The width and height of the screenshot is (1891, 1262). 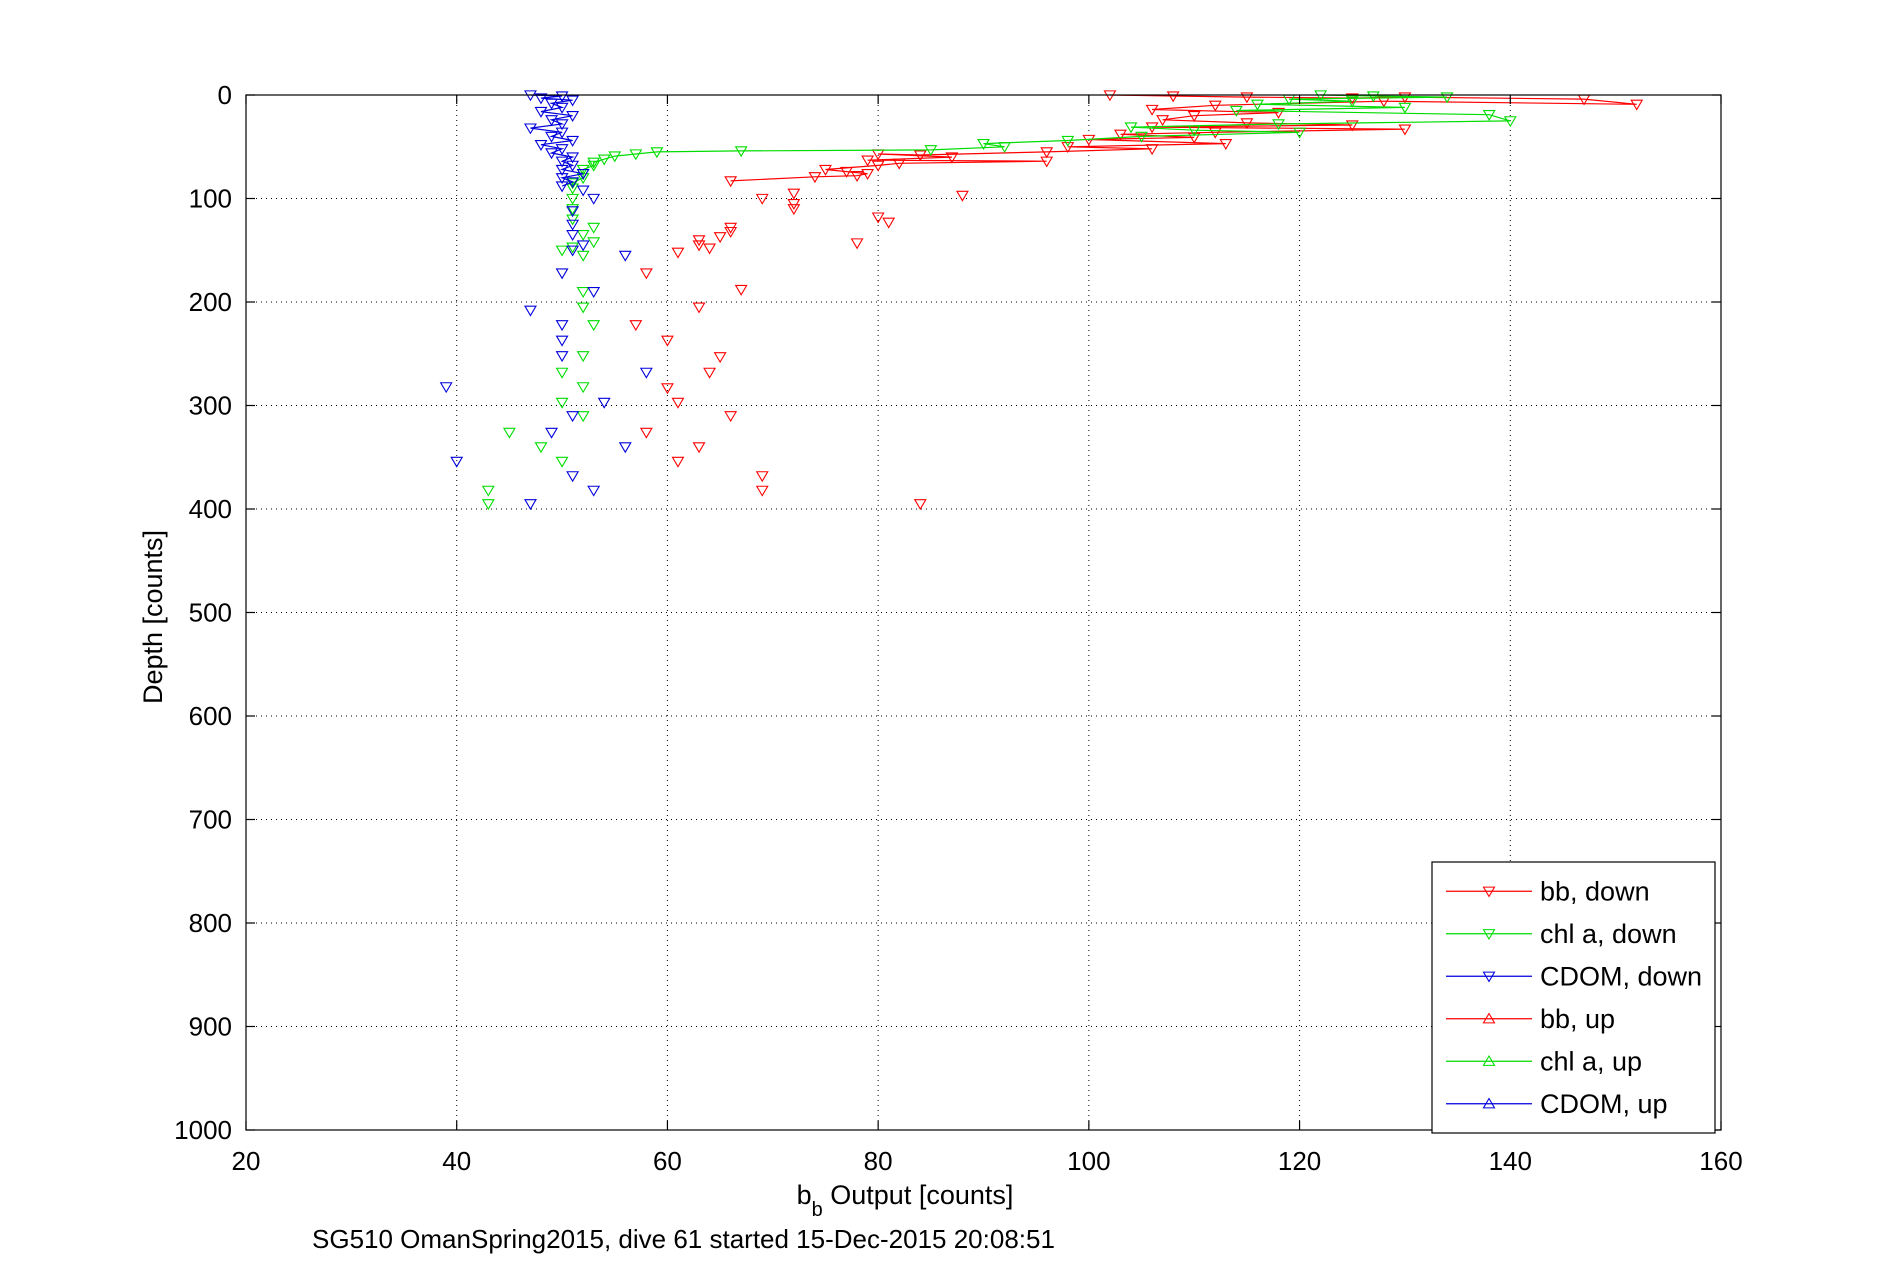 What do you see at coordinates (210, 406) in the screenshot?
I see `y-tick-label: 300` at bounding box center [210, 406].